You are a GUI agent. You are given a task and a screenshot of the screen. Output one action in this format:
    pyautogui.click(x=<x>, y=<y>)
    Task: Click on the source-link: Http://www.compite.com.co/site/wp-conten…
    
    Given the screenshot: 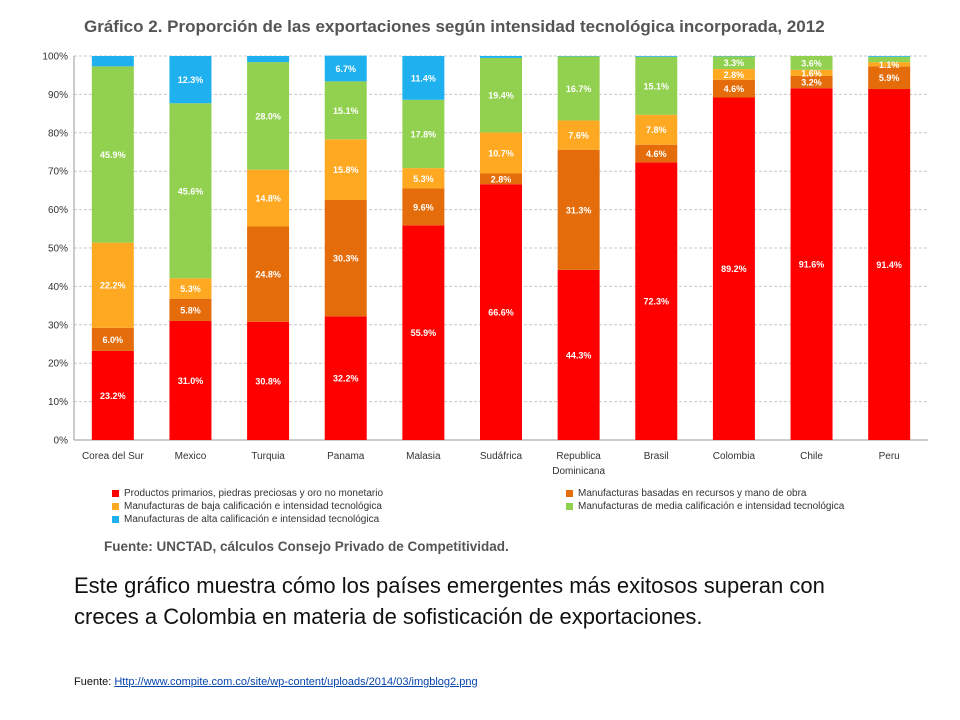 What is the action you would take?
    pyautogui.click(x=296, y=682)
    